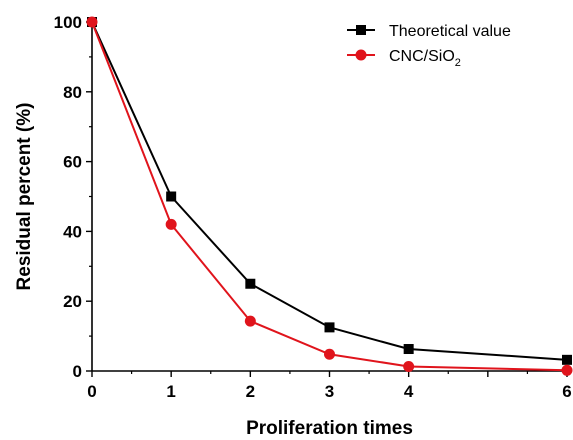 The image size is (573, 440). What do you see at coordinates (361, 30) in the screenshot?
I see `legend-marker-theoretical` at bounding box center [361, 30].